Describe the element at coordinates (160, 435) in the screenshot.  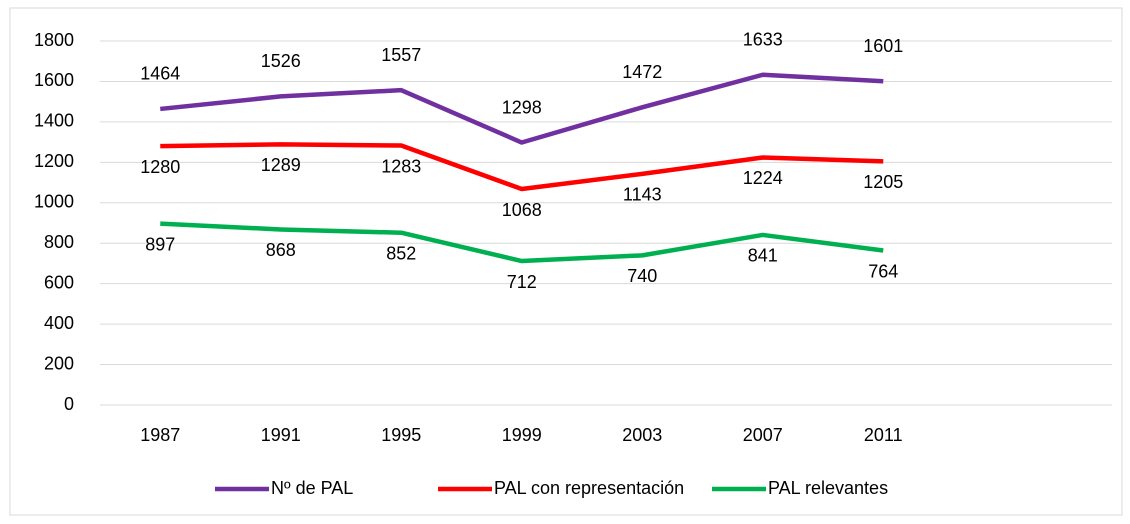
I see `x-tick-label: 1987` at that location.